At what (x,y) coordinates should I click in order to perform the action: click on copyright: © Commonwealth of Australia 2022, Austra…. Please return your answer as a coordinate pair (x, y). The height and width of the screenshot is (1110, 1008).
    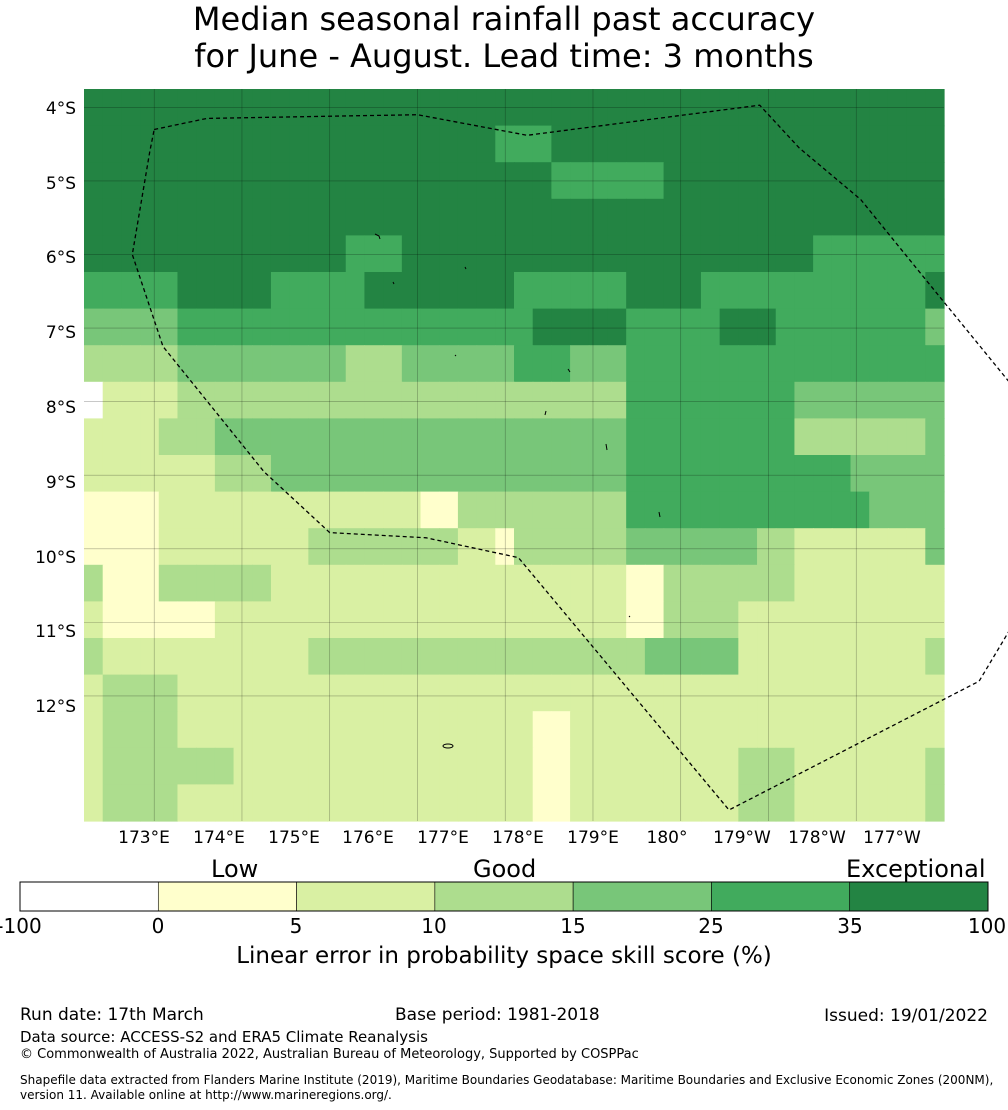
    Looking at the image, I should click on (329, 1054).